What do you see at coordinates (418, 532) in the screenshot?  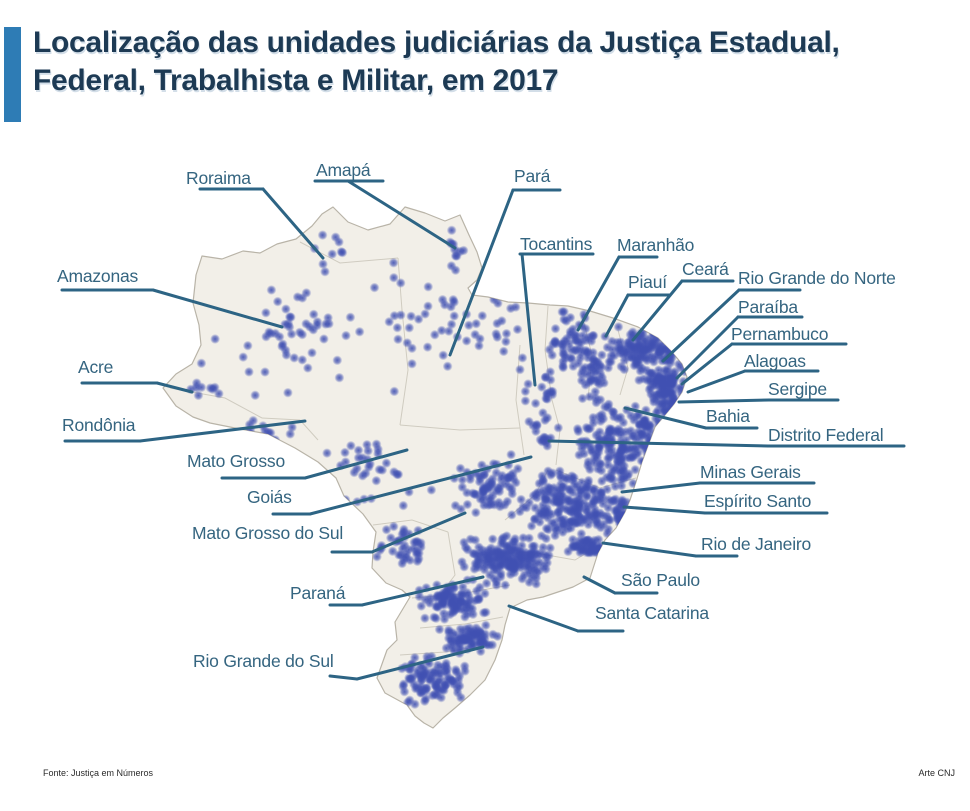 I see `leader-line-mato-grosso-do-sul` at bounding box center [418, 532].